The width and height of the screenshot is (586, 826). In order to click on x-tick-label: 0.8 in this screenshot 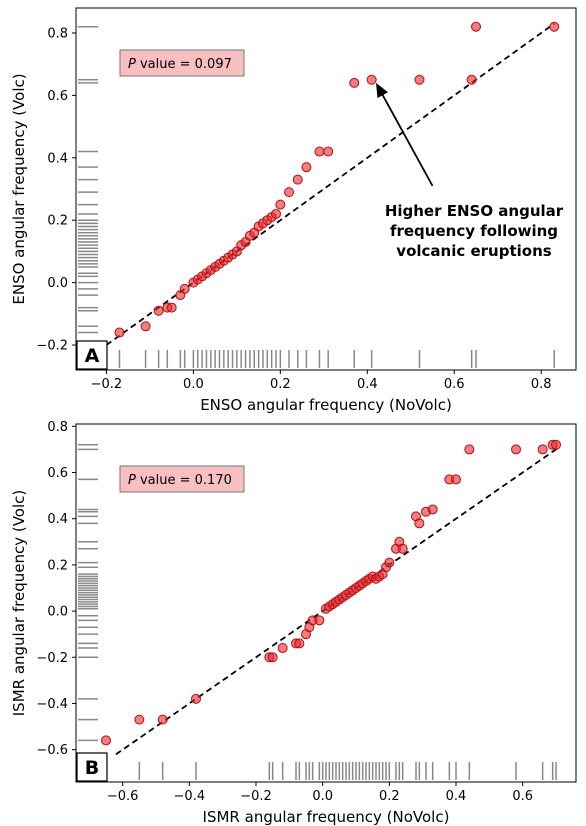, I will do `click(541, 384)`.